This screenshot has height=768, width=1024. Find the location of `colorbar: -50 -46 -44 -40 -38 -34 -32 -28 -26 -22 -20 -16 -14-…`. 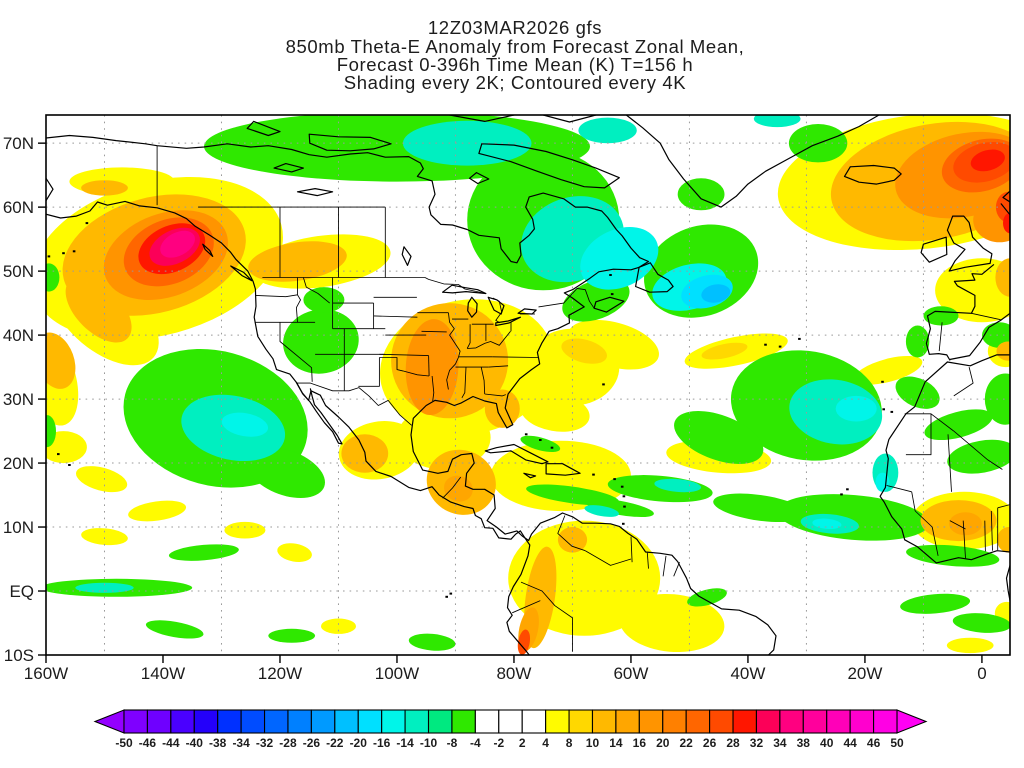

colorbar: -50 -46 -44 -40 -38 -34 -32 -28 -26 -22 -20 -16 -14-… is located at coordinates (510, 729).